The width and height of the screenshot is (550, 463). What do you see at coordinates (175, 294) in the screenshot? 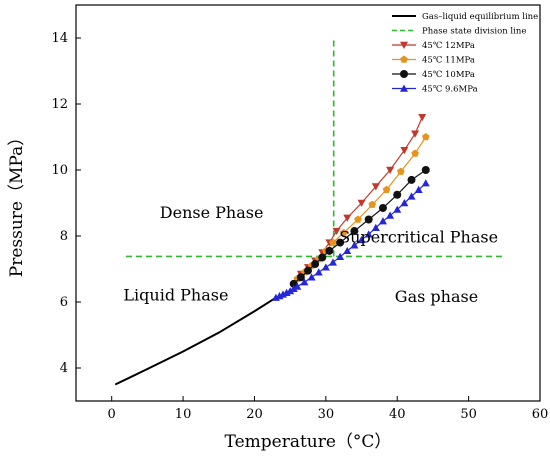
I see `region-label: Liquid Phase` at bounding box center [175, 294].